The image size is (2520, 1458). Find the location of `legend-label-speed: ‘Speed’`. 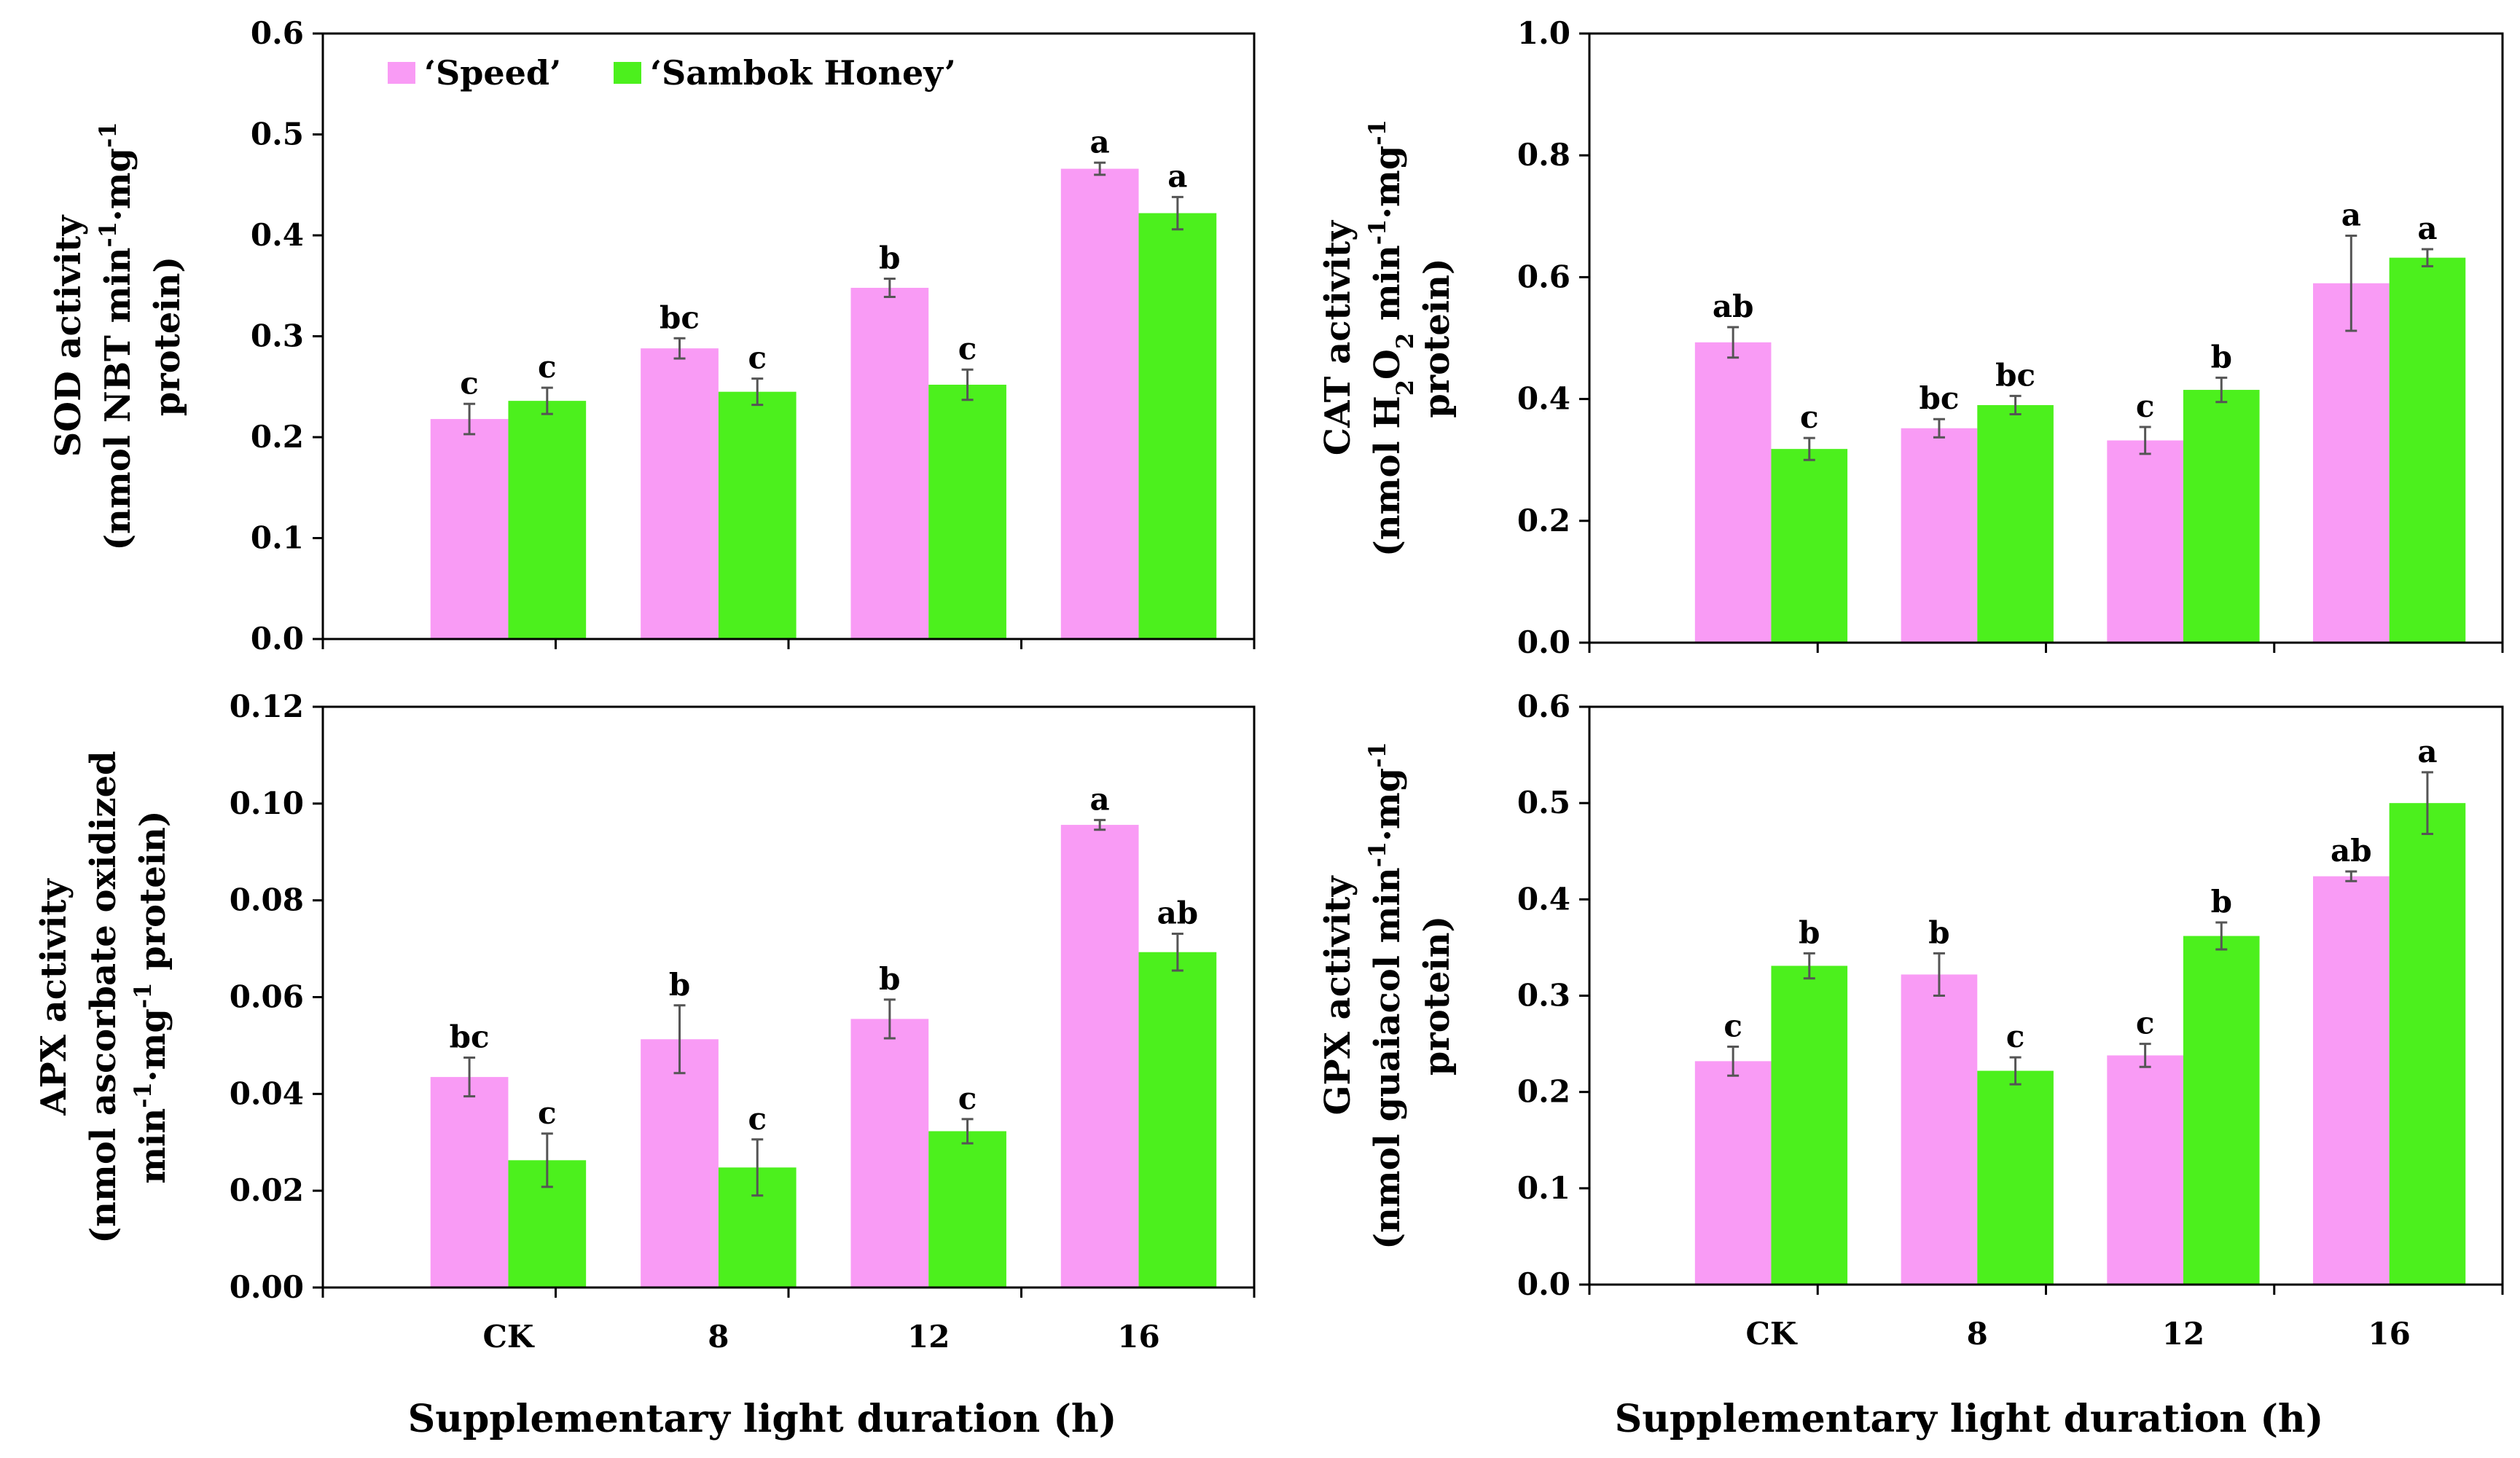

legend-label-speed: ‘Speed’ is located at coordinates (492, 73).